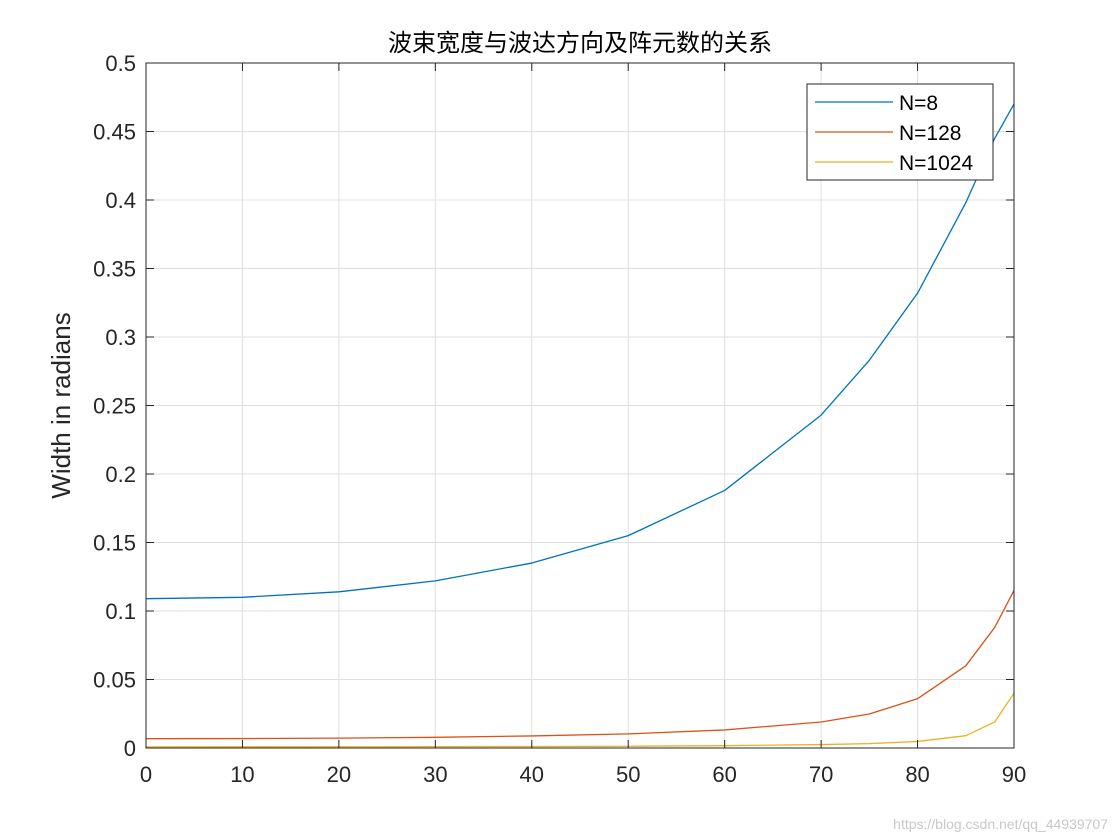 This screenshot has height=840, width=1120. What do you see at coordinates (930, 133) in the screenshot?
I see `legend-label-2: N=128` at bounding box center [930, 133].